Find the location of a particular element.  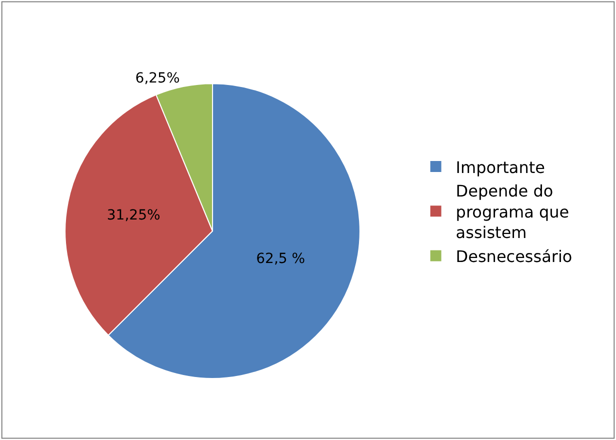

legend-label: Desnecessário is located at coordinates (514, 256).